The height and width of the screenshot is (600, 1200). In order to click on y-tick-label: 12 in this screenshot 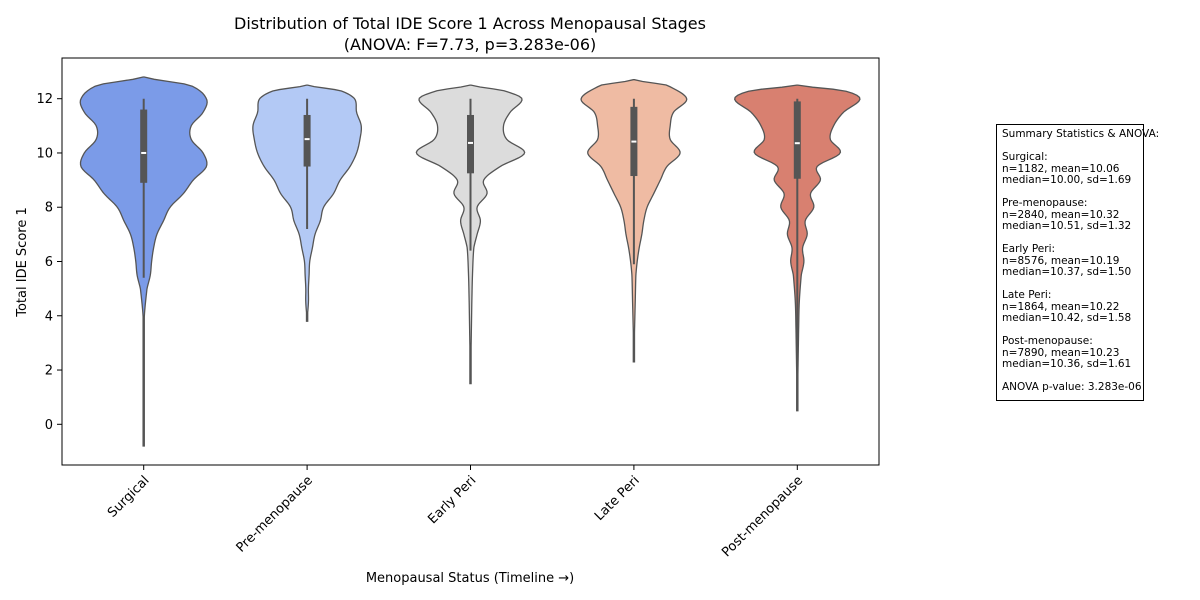, I will do `click(44, 99)`.